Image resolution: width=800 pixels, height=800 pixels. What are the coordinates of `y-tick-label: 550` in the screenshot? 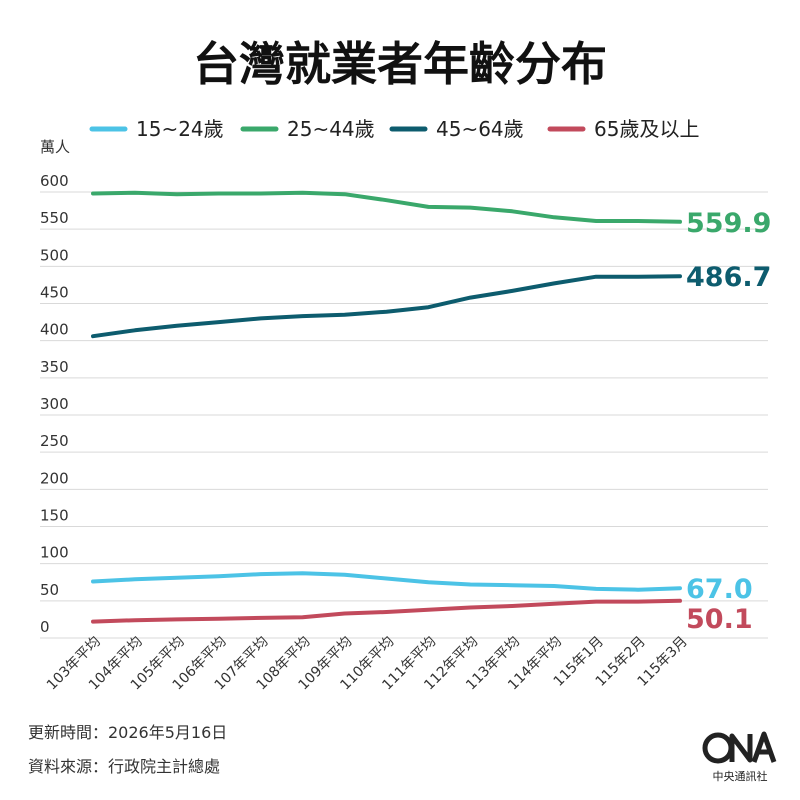 It's located at (54, 218).